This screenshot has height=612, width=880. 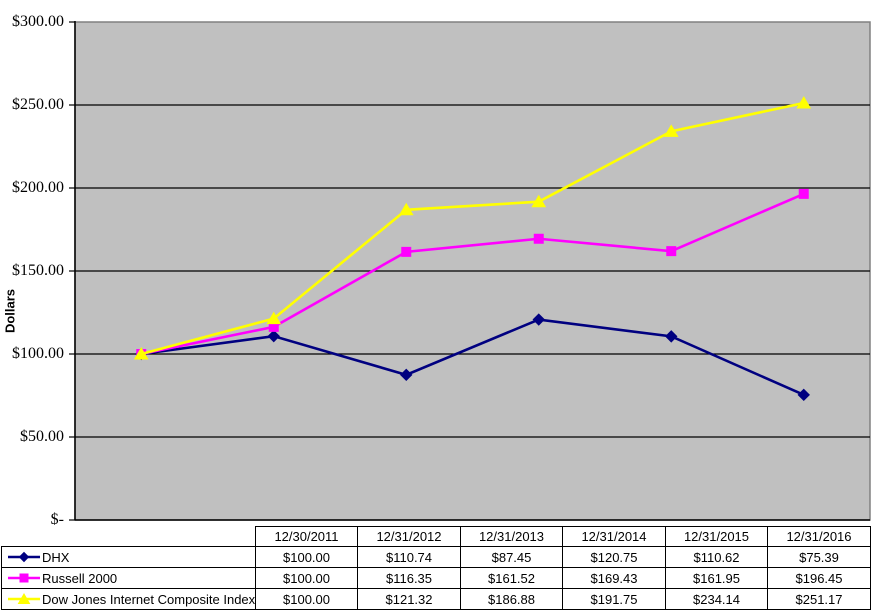 I want to click on table-value-dow-jones-internet-composite-index-0: $100.00, so click(x=306, y=599).